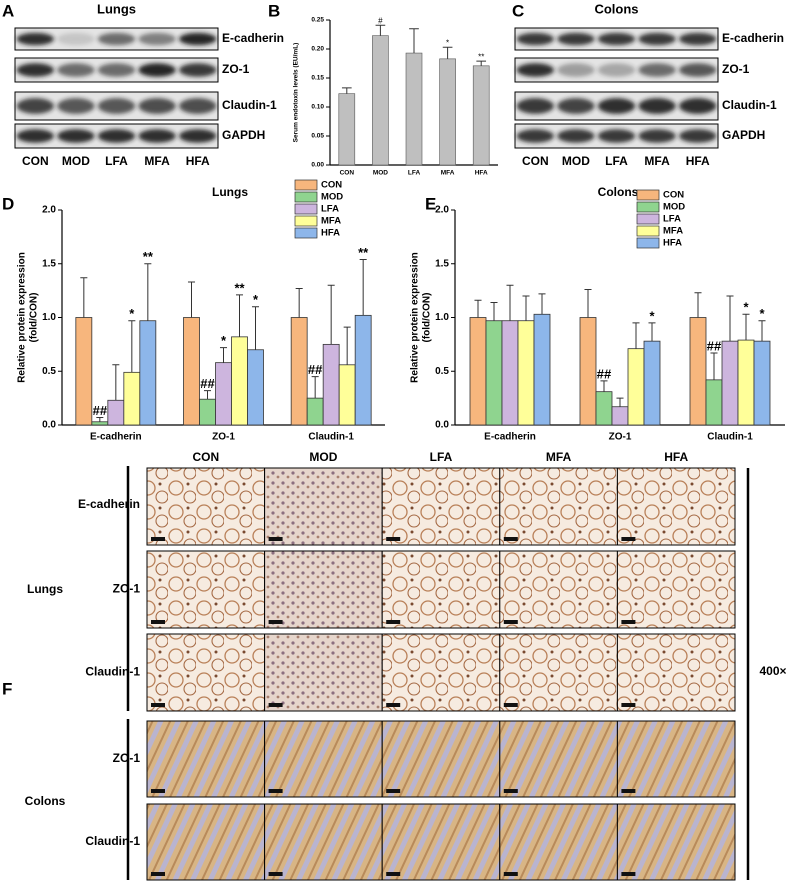  I want to click on protein-label: Claudin-1, so click(749, 105).